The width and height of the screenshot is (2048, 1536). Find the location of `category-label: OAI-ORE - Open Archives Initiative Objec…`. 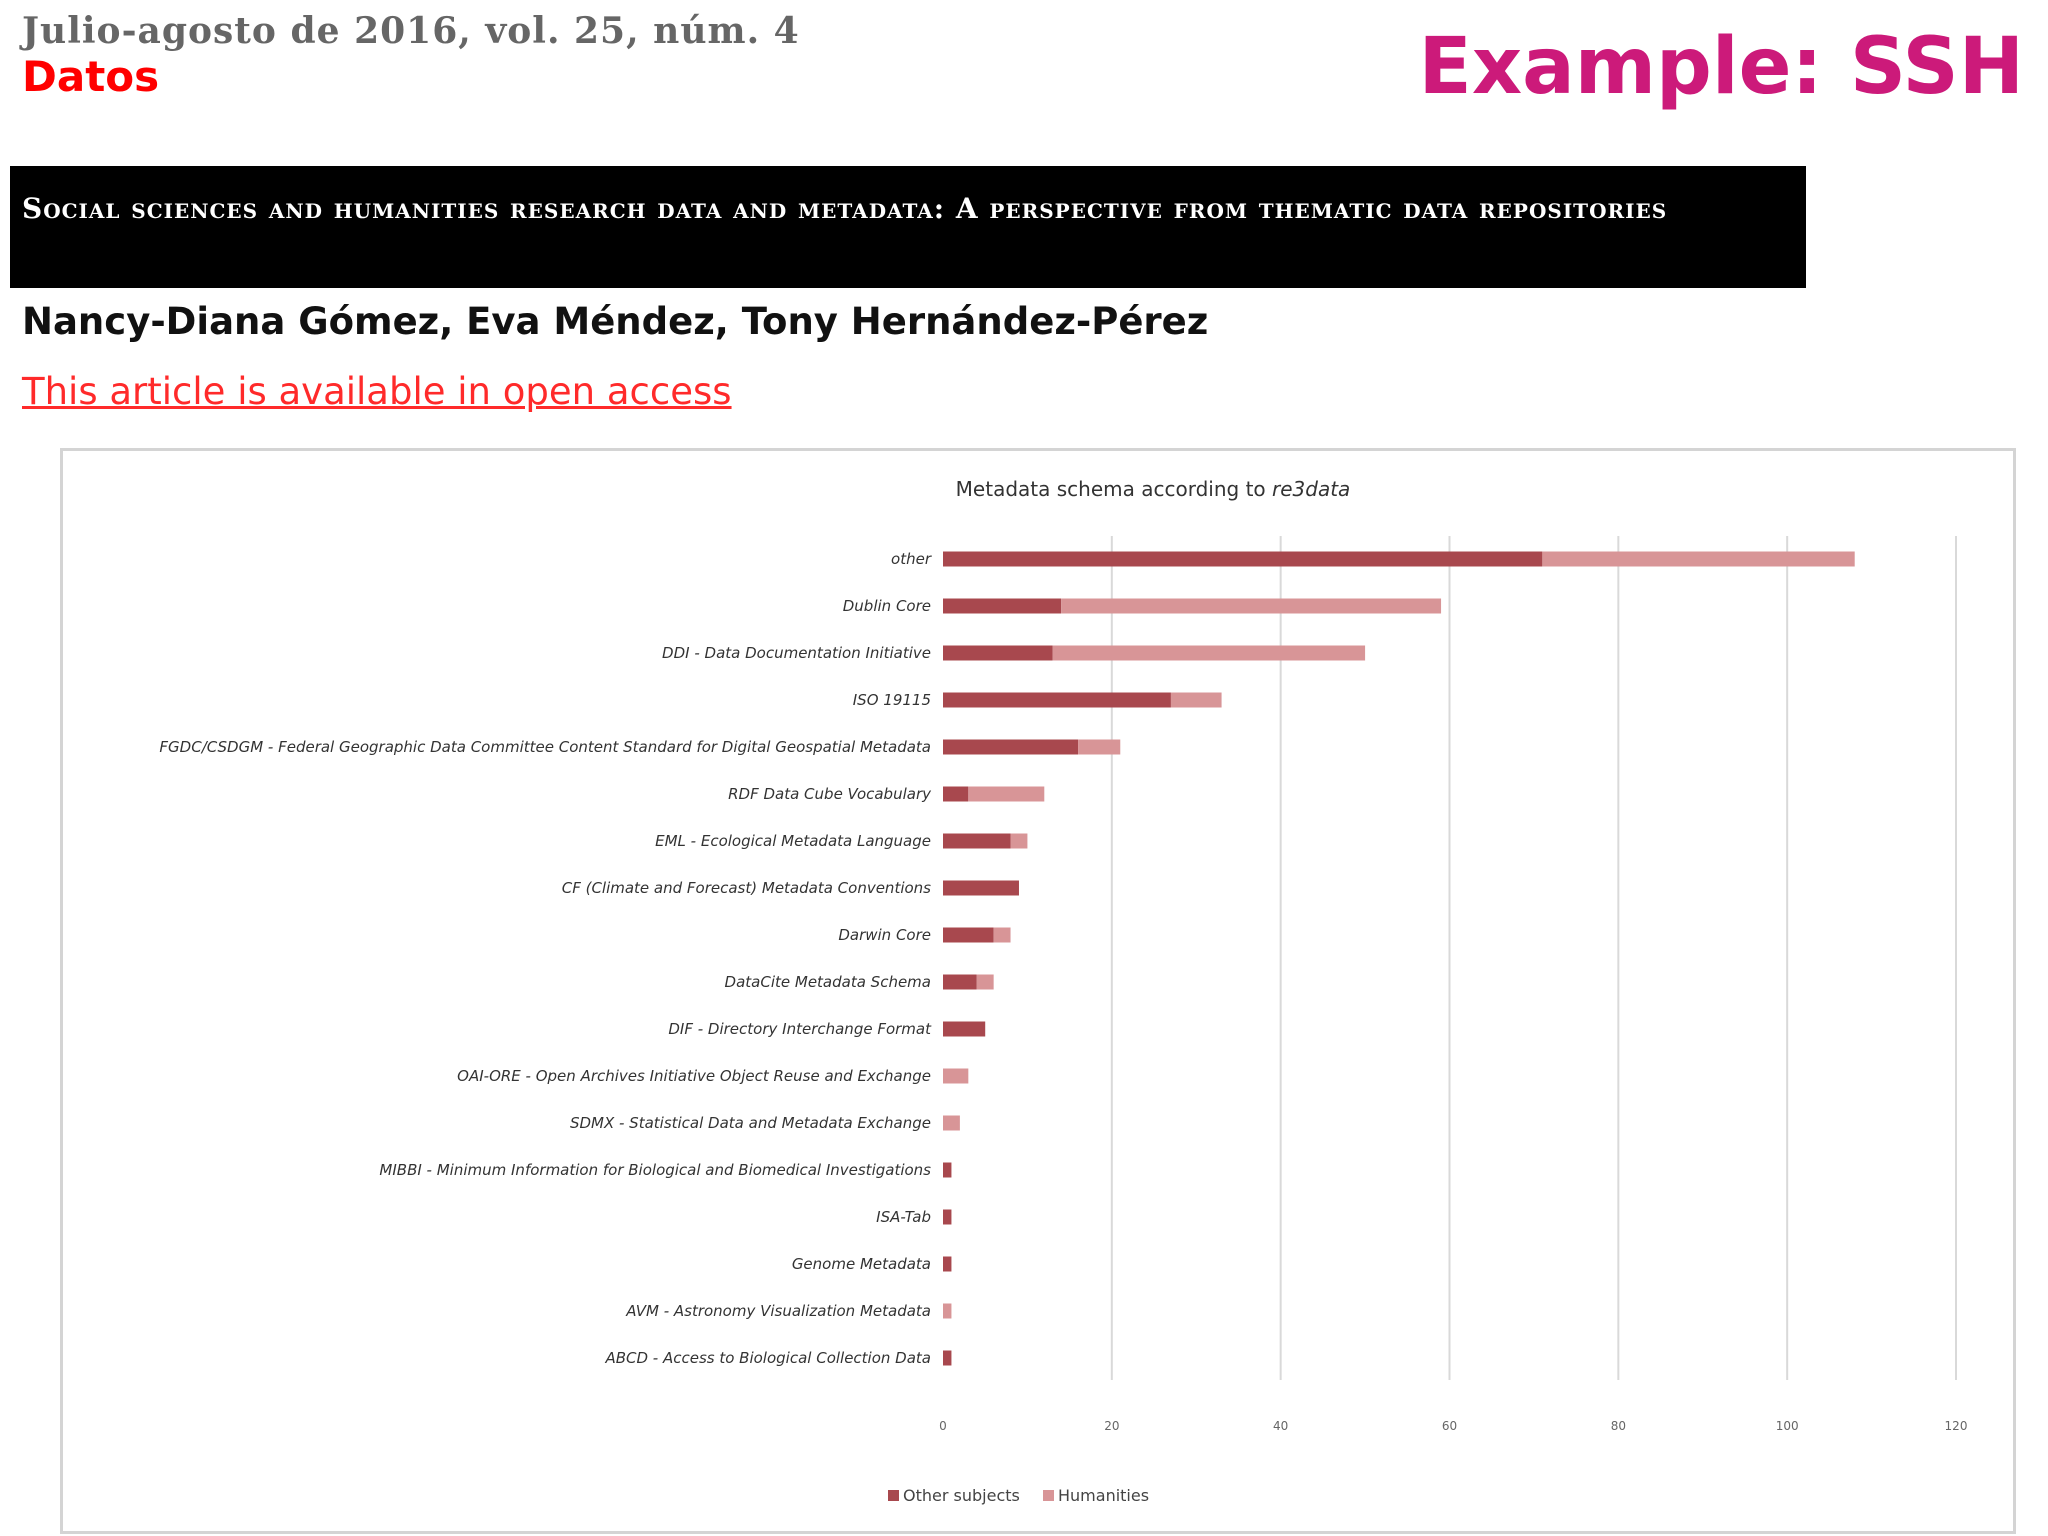

category-label: OAI-ORE - Open Archives Initiative Objec… is located at coordinates (694, 1076).